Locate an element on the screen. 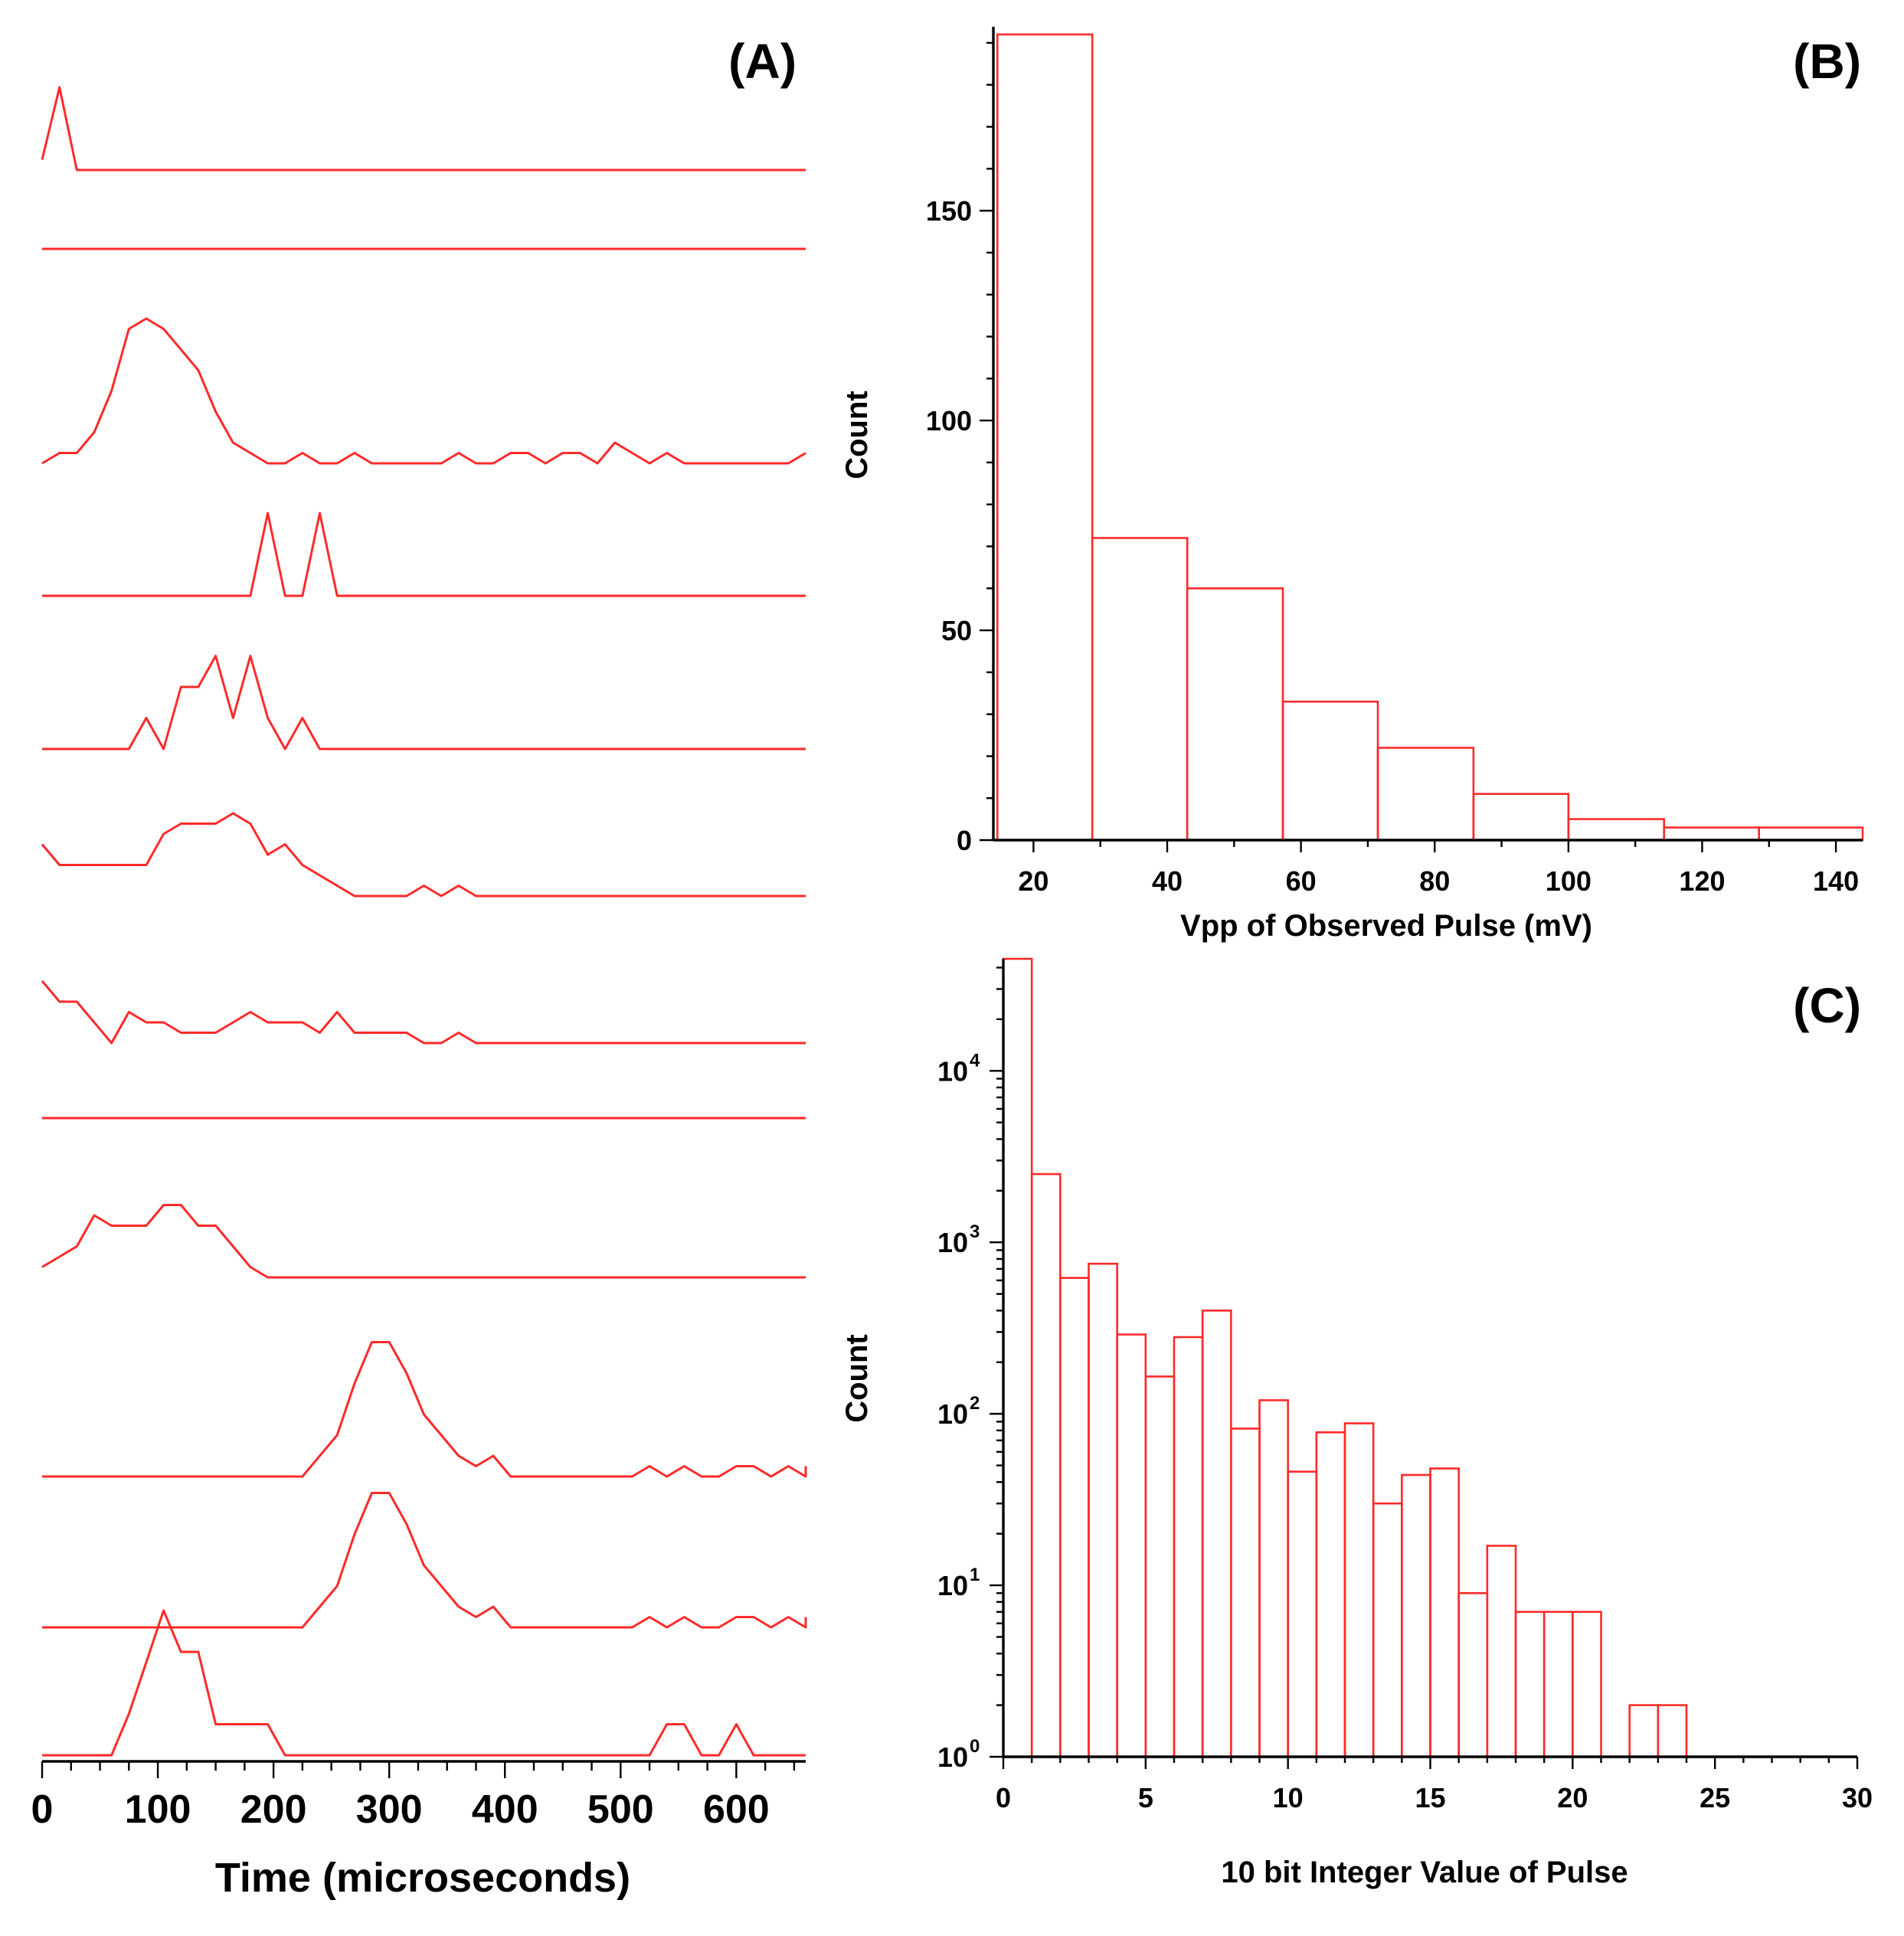 Image resolution: width=1904 pixels, height=1936 pixels. panel-c-x-tick-label: 15 is located at coordinates (1430, 1797).